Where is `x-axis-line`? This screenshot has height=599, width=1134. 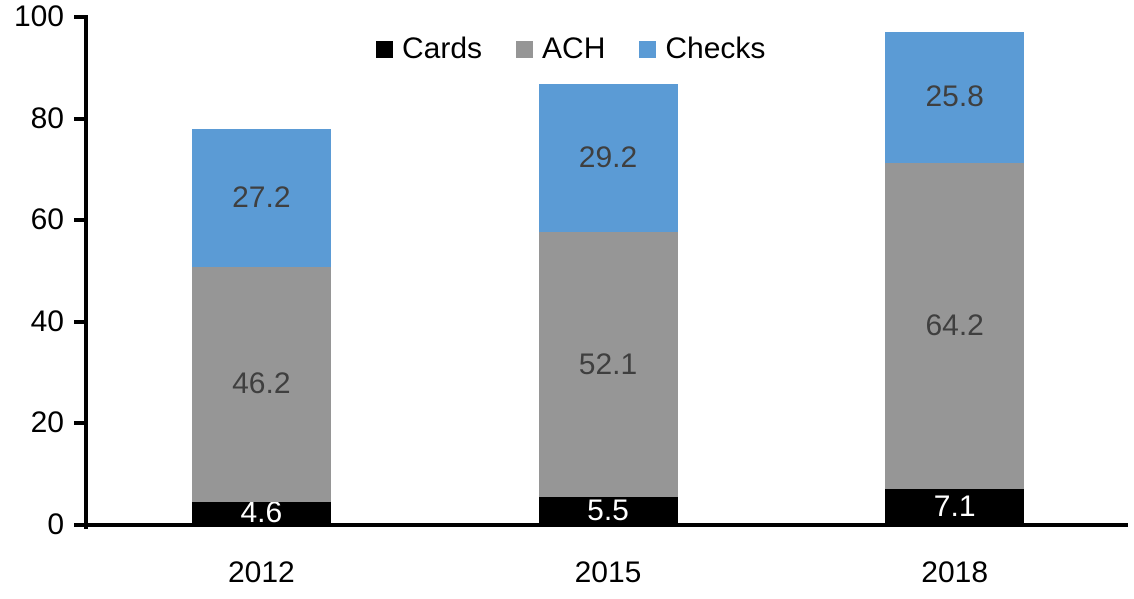
x-axis-line is located at coordinates (606, 525).